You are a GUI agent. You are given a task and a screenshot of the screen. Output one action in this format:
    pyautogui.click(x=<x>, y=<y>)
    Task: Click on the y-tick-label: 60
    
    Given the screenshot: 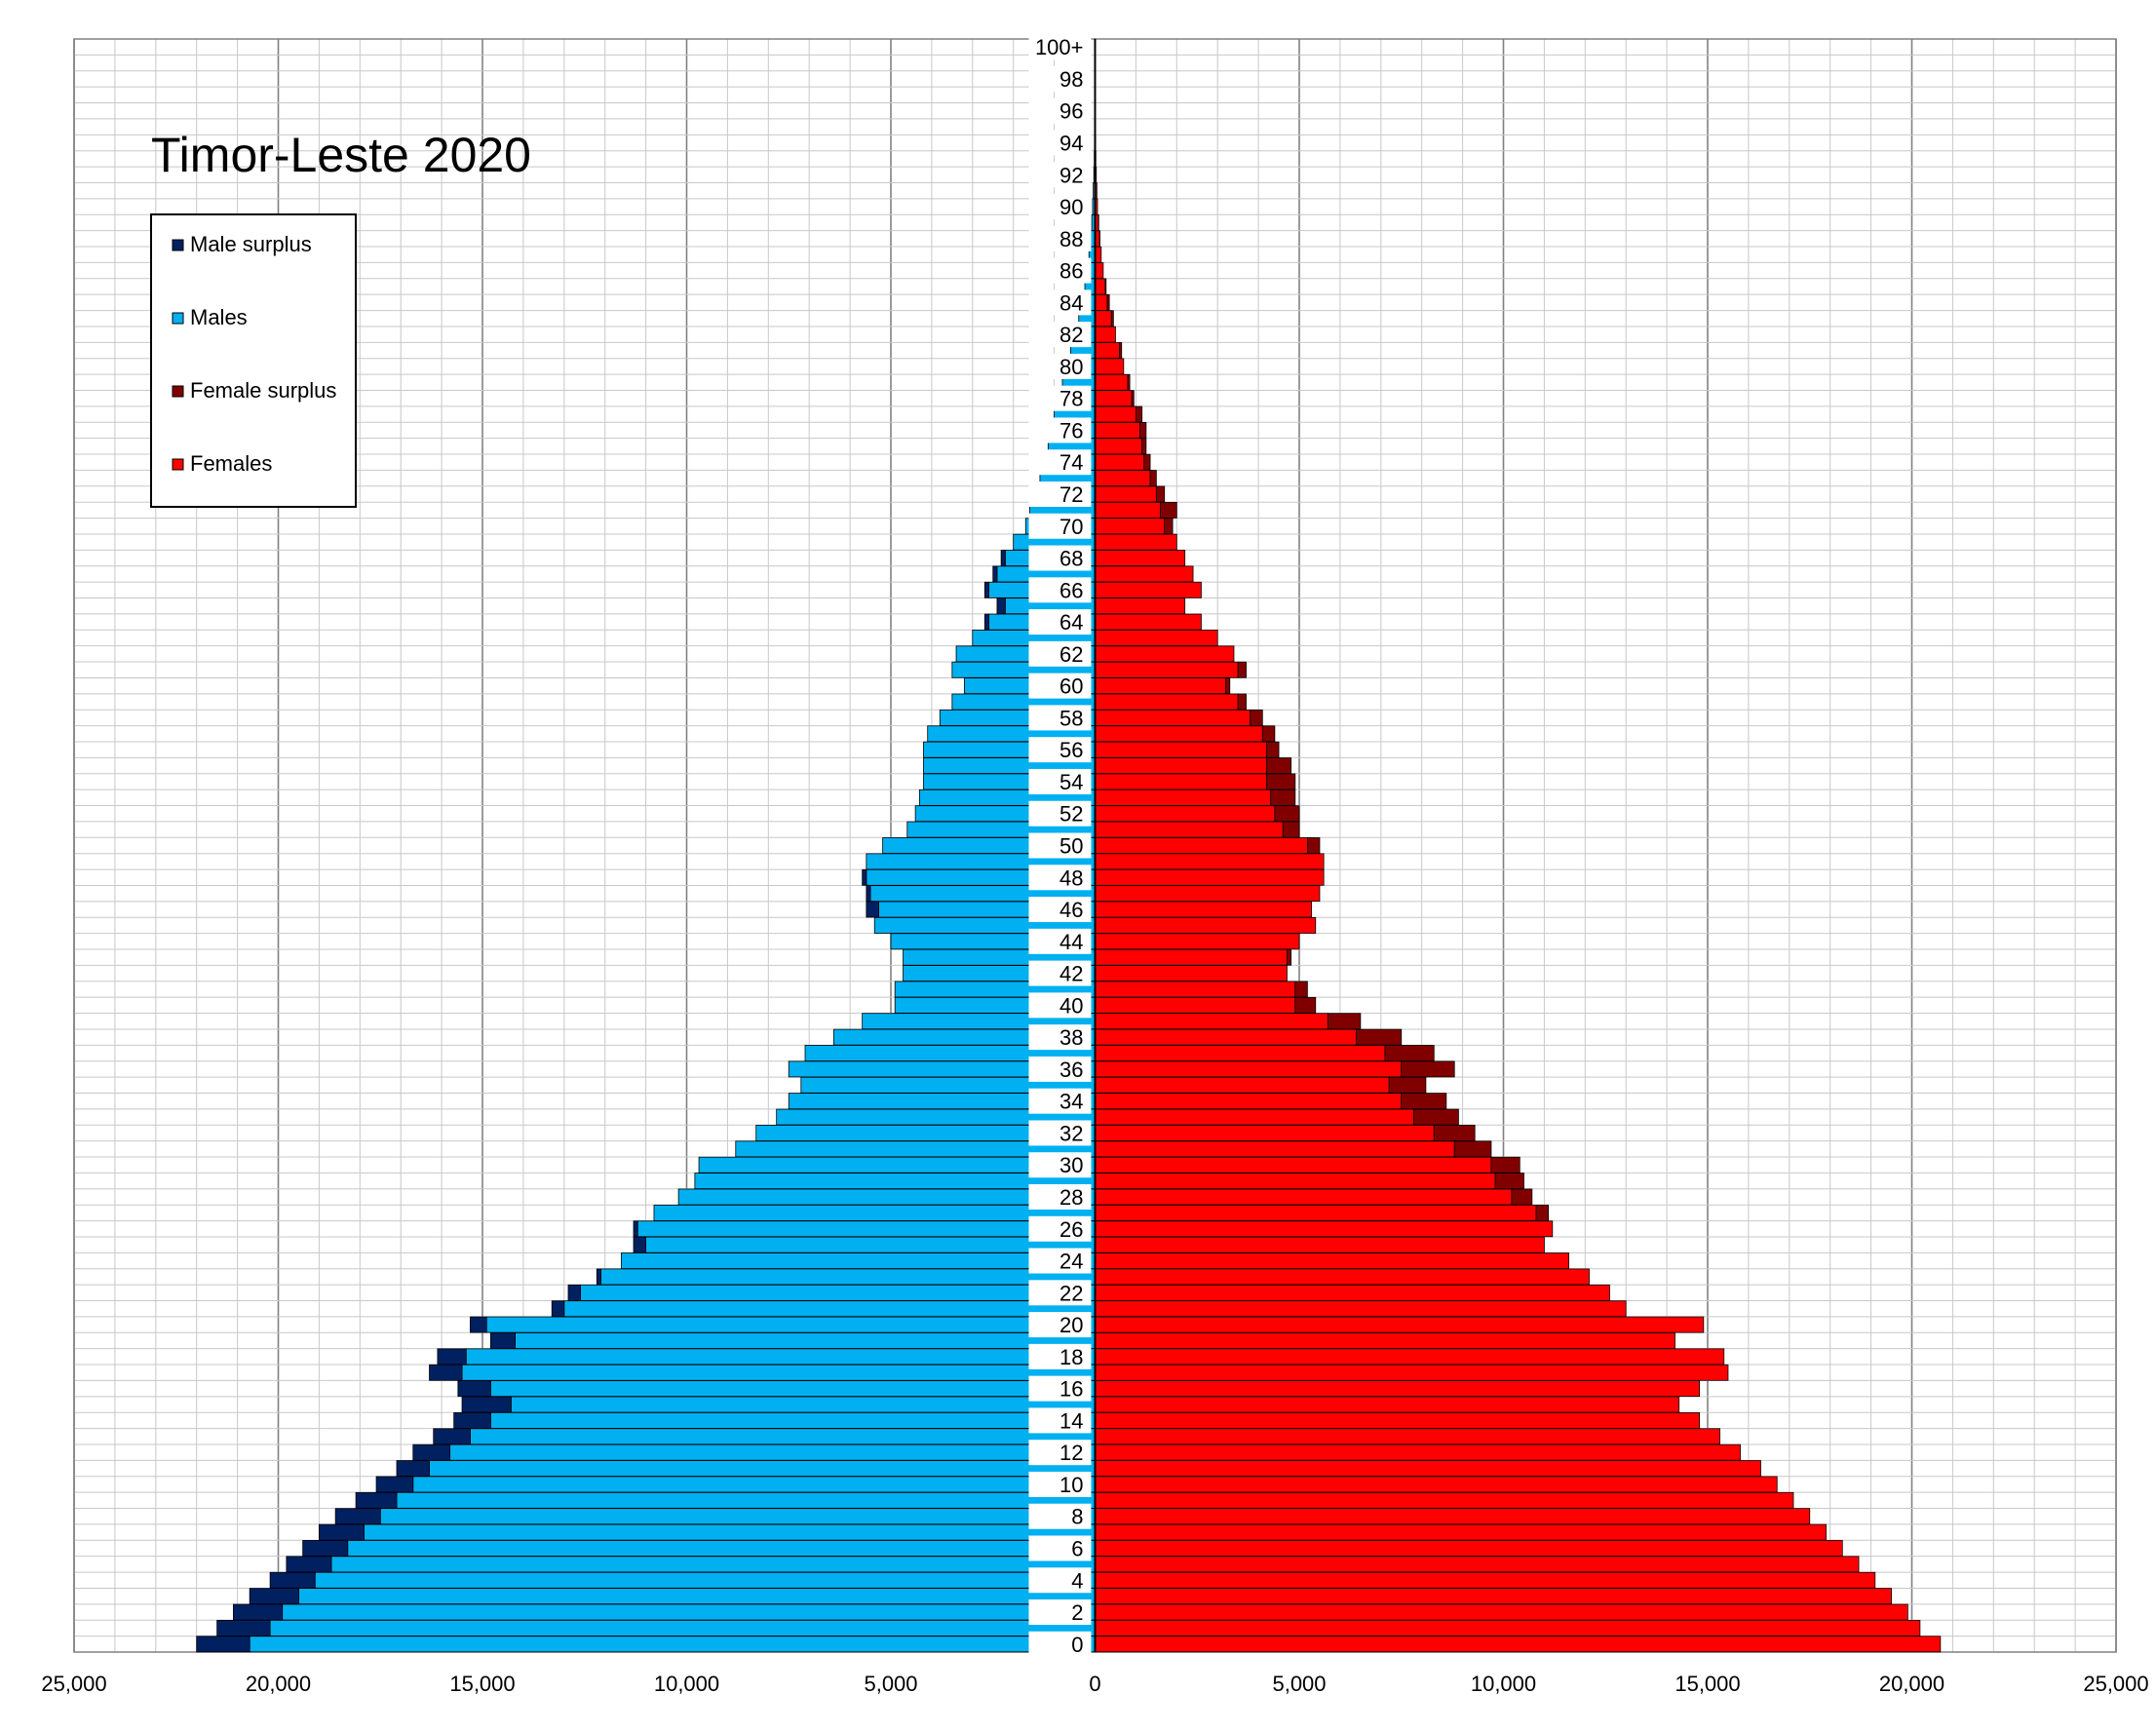 What is the action you would take?
    pyautogui.click(x=1071, y=686)
    